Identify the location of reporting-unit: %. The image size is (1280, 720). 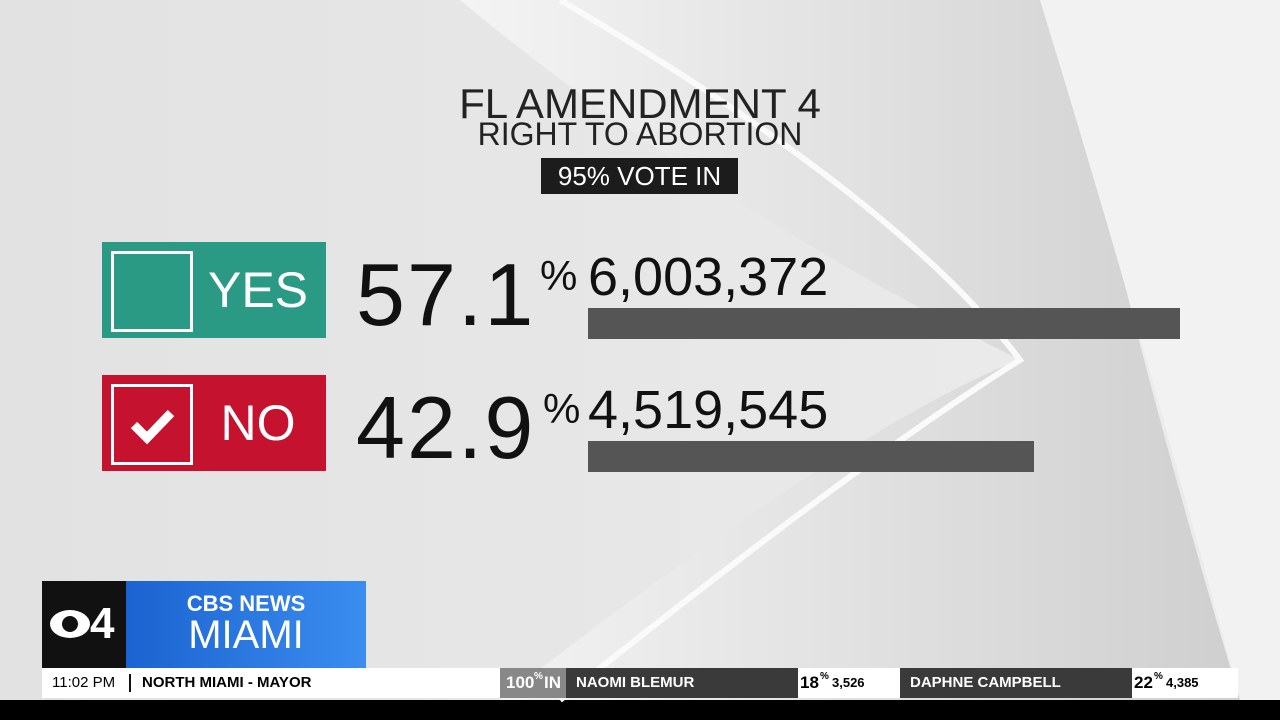
(538, 676).